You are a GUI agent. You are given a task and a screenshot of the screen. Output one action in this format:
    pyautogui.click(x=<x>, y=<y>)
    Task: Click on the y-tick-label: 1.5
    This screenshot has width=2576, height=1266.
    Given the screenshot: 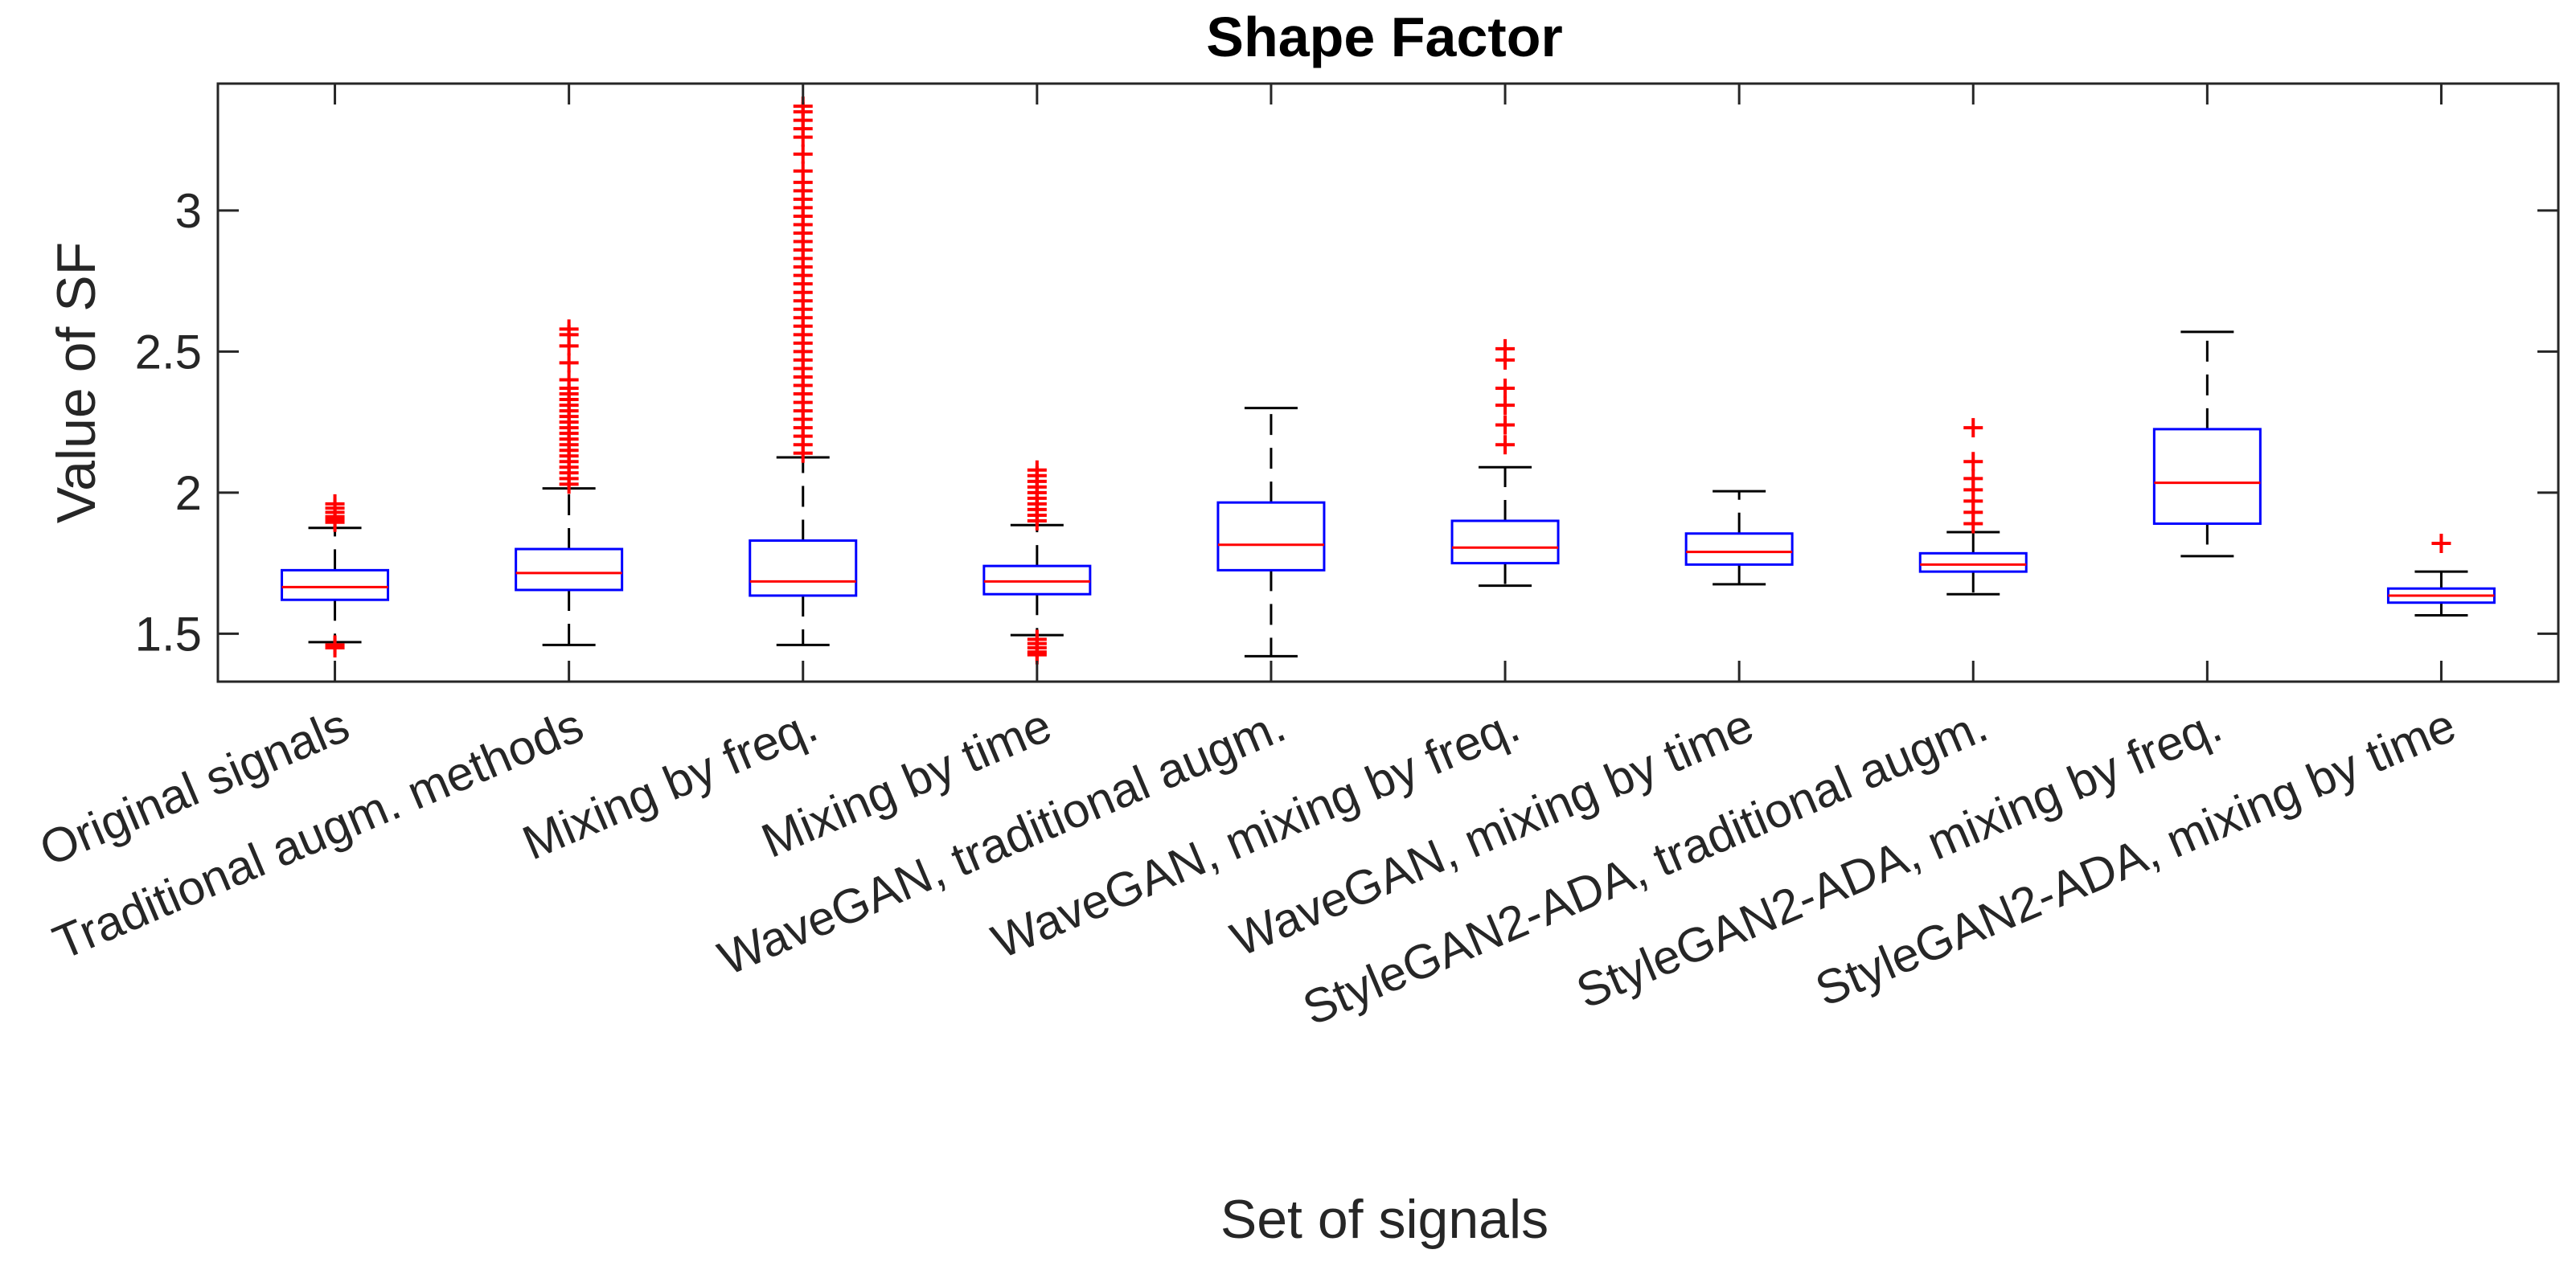 What is the action you would take?
    pyautogui.click(x=168, y=634)
    